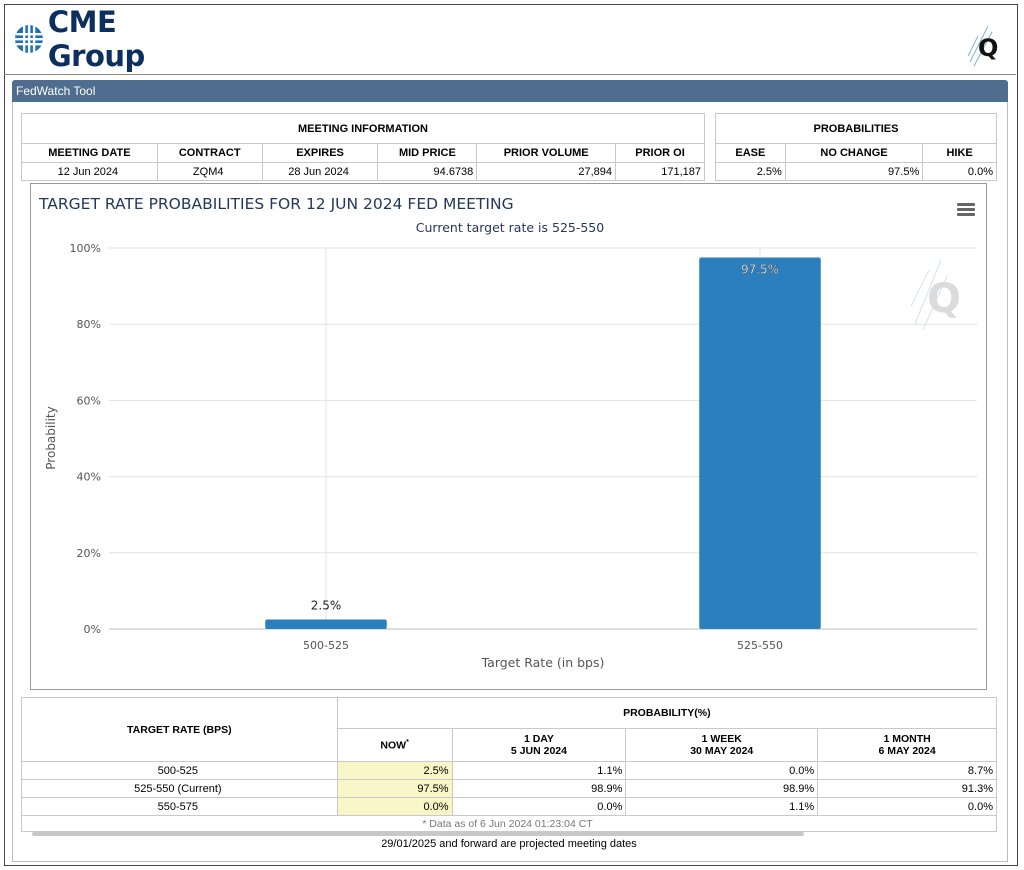 Image resolution: width=1024 pixels, height=870 pixels. What do you see at coordinates (320, 153) in the screenshot?
I see `col-expires: EXPIRES` at bounding box center [320, 153].